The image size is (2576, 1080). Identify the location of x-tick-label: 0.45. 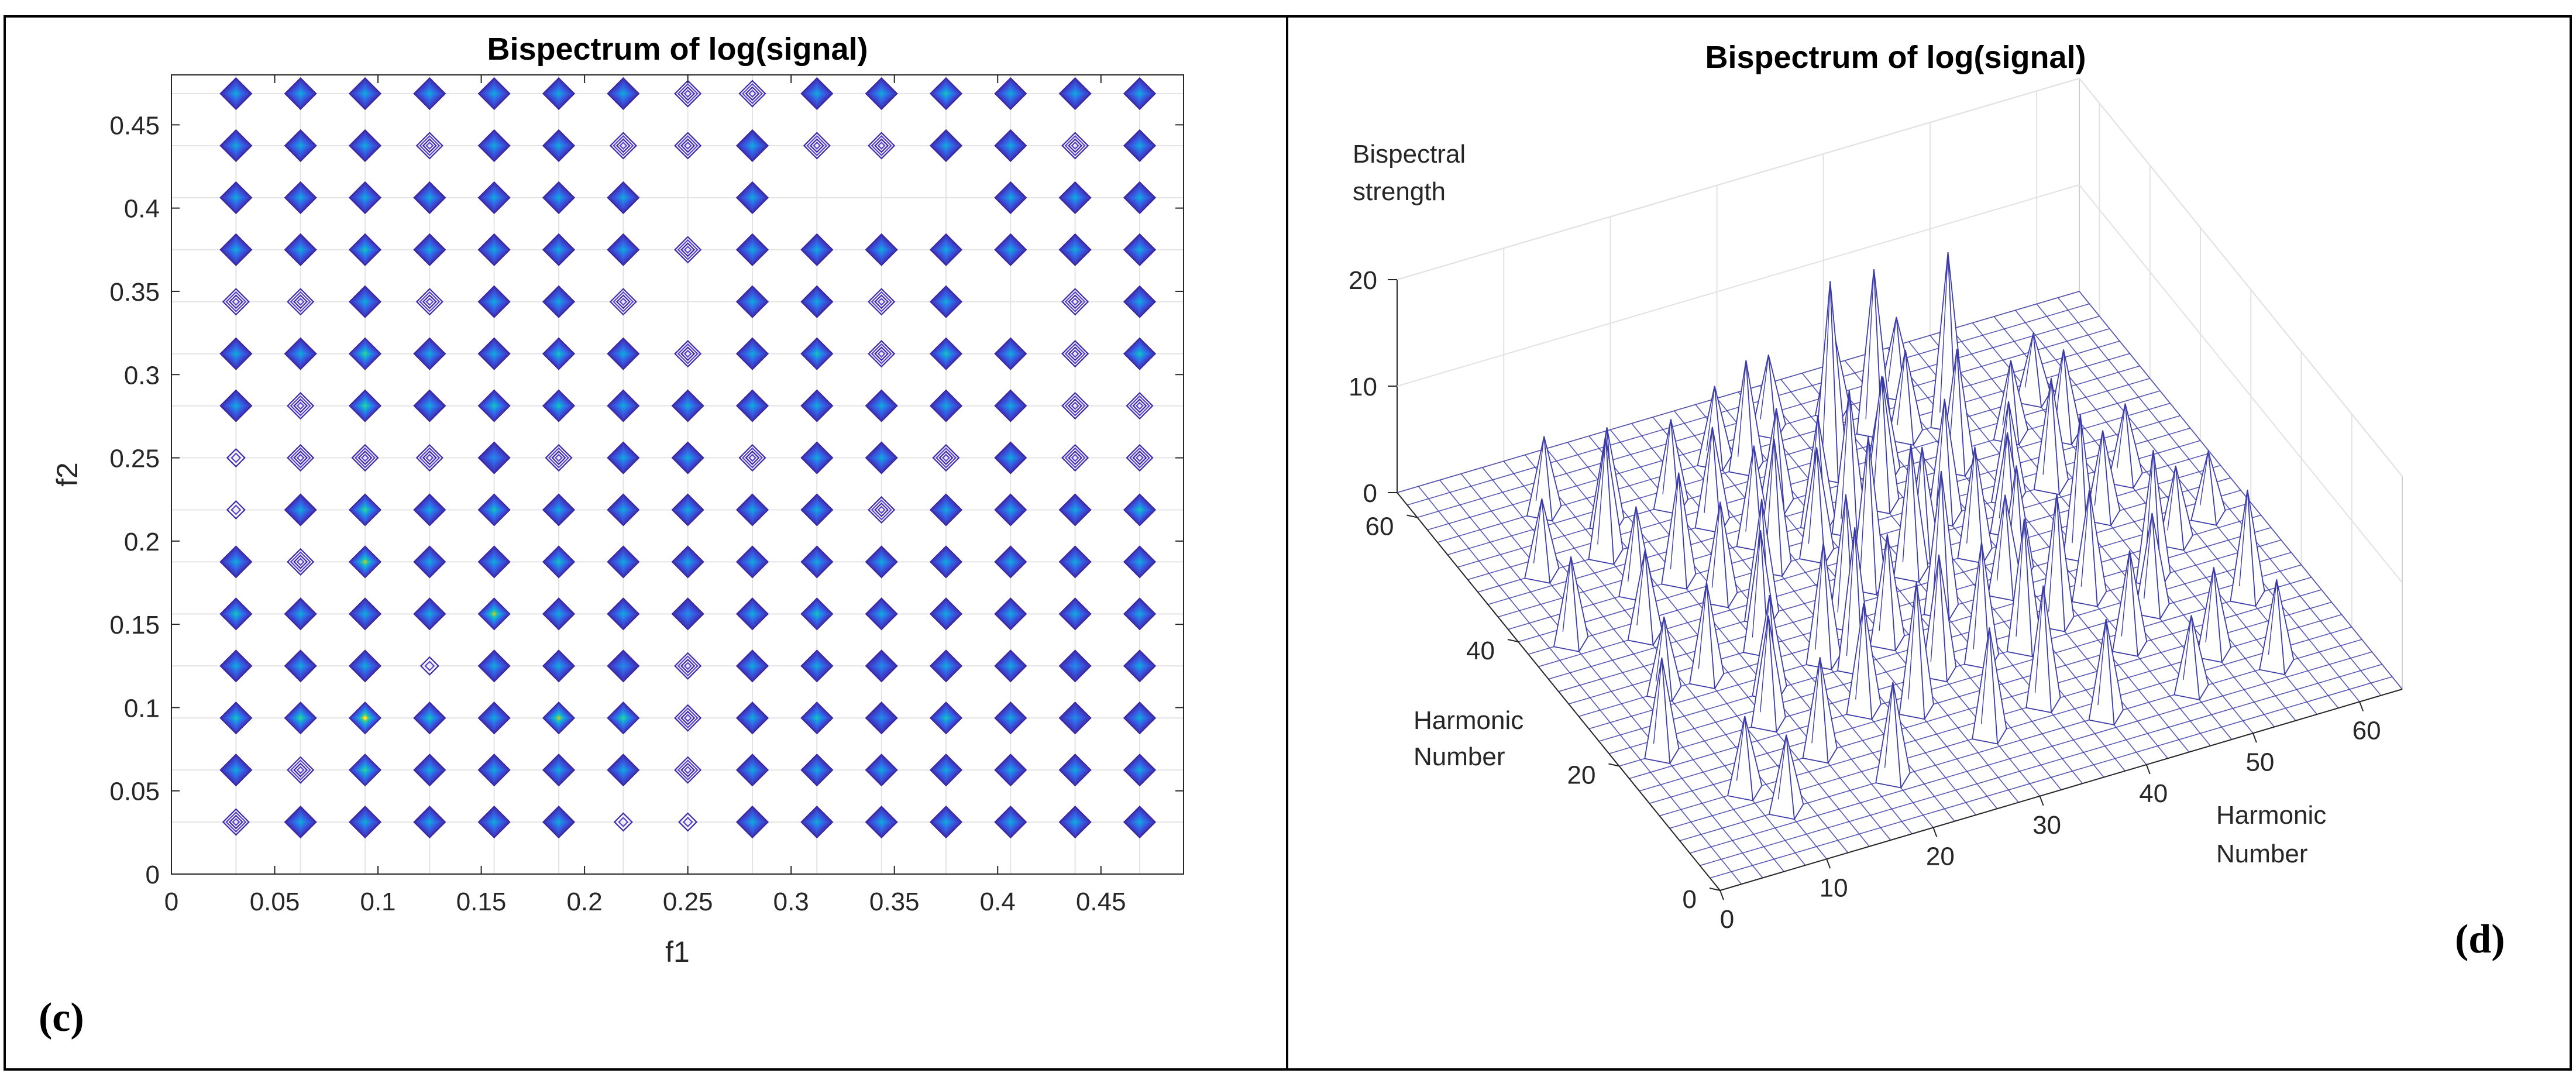
(1101, 902).